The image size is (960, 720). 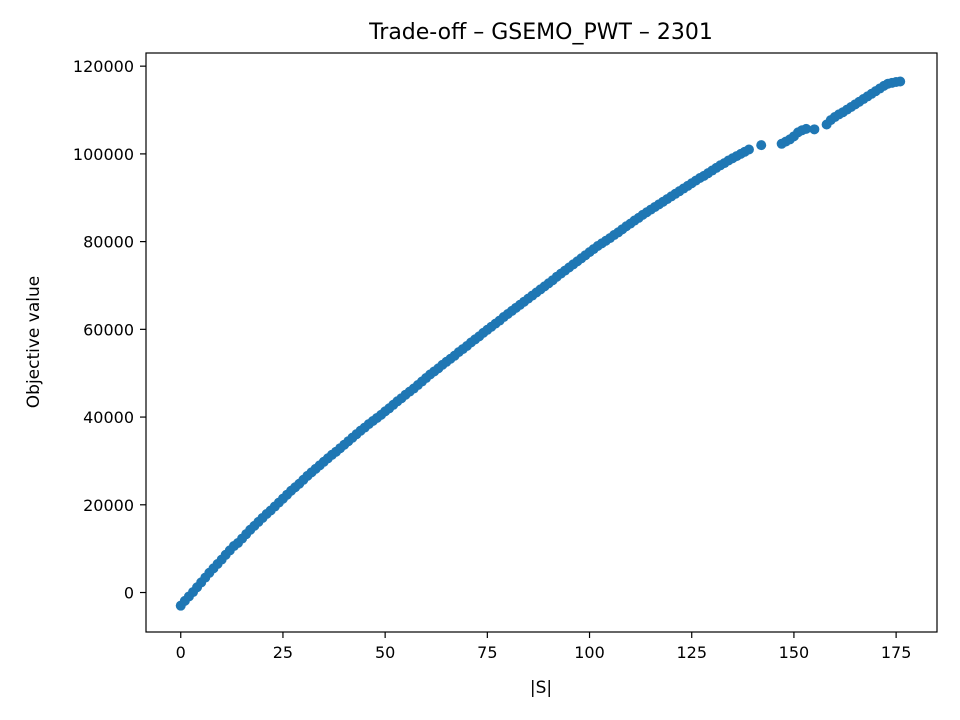 I want to click on y-tick-label: 40000, so click(x=108, y=417).